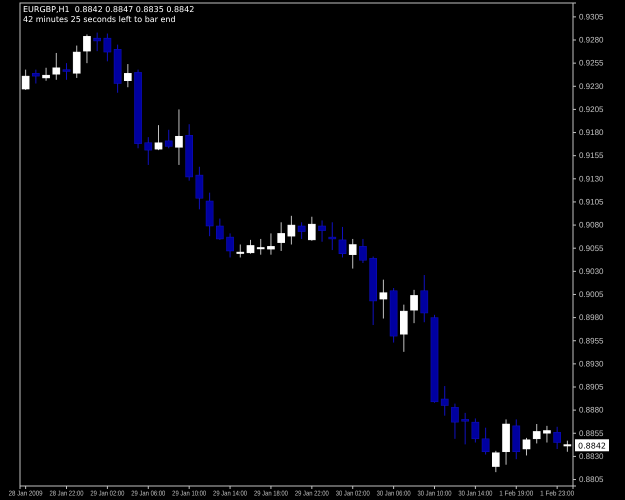 The height and width of the screenshot is (500, 625). What do you see at coordinates (591, 479) in the screenshot?
I see `y-tick-label: 0.8805` at bounding box center [591, 479].